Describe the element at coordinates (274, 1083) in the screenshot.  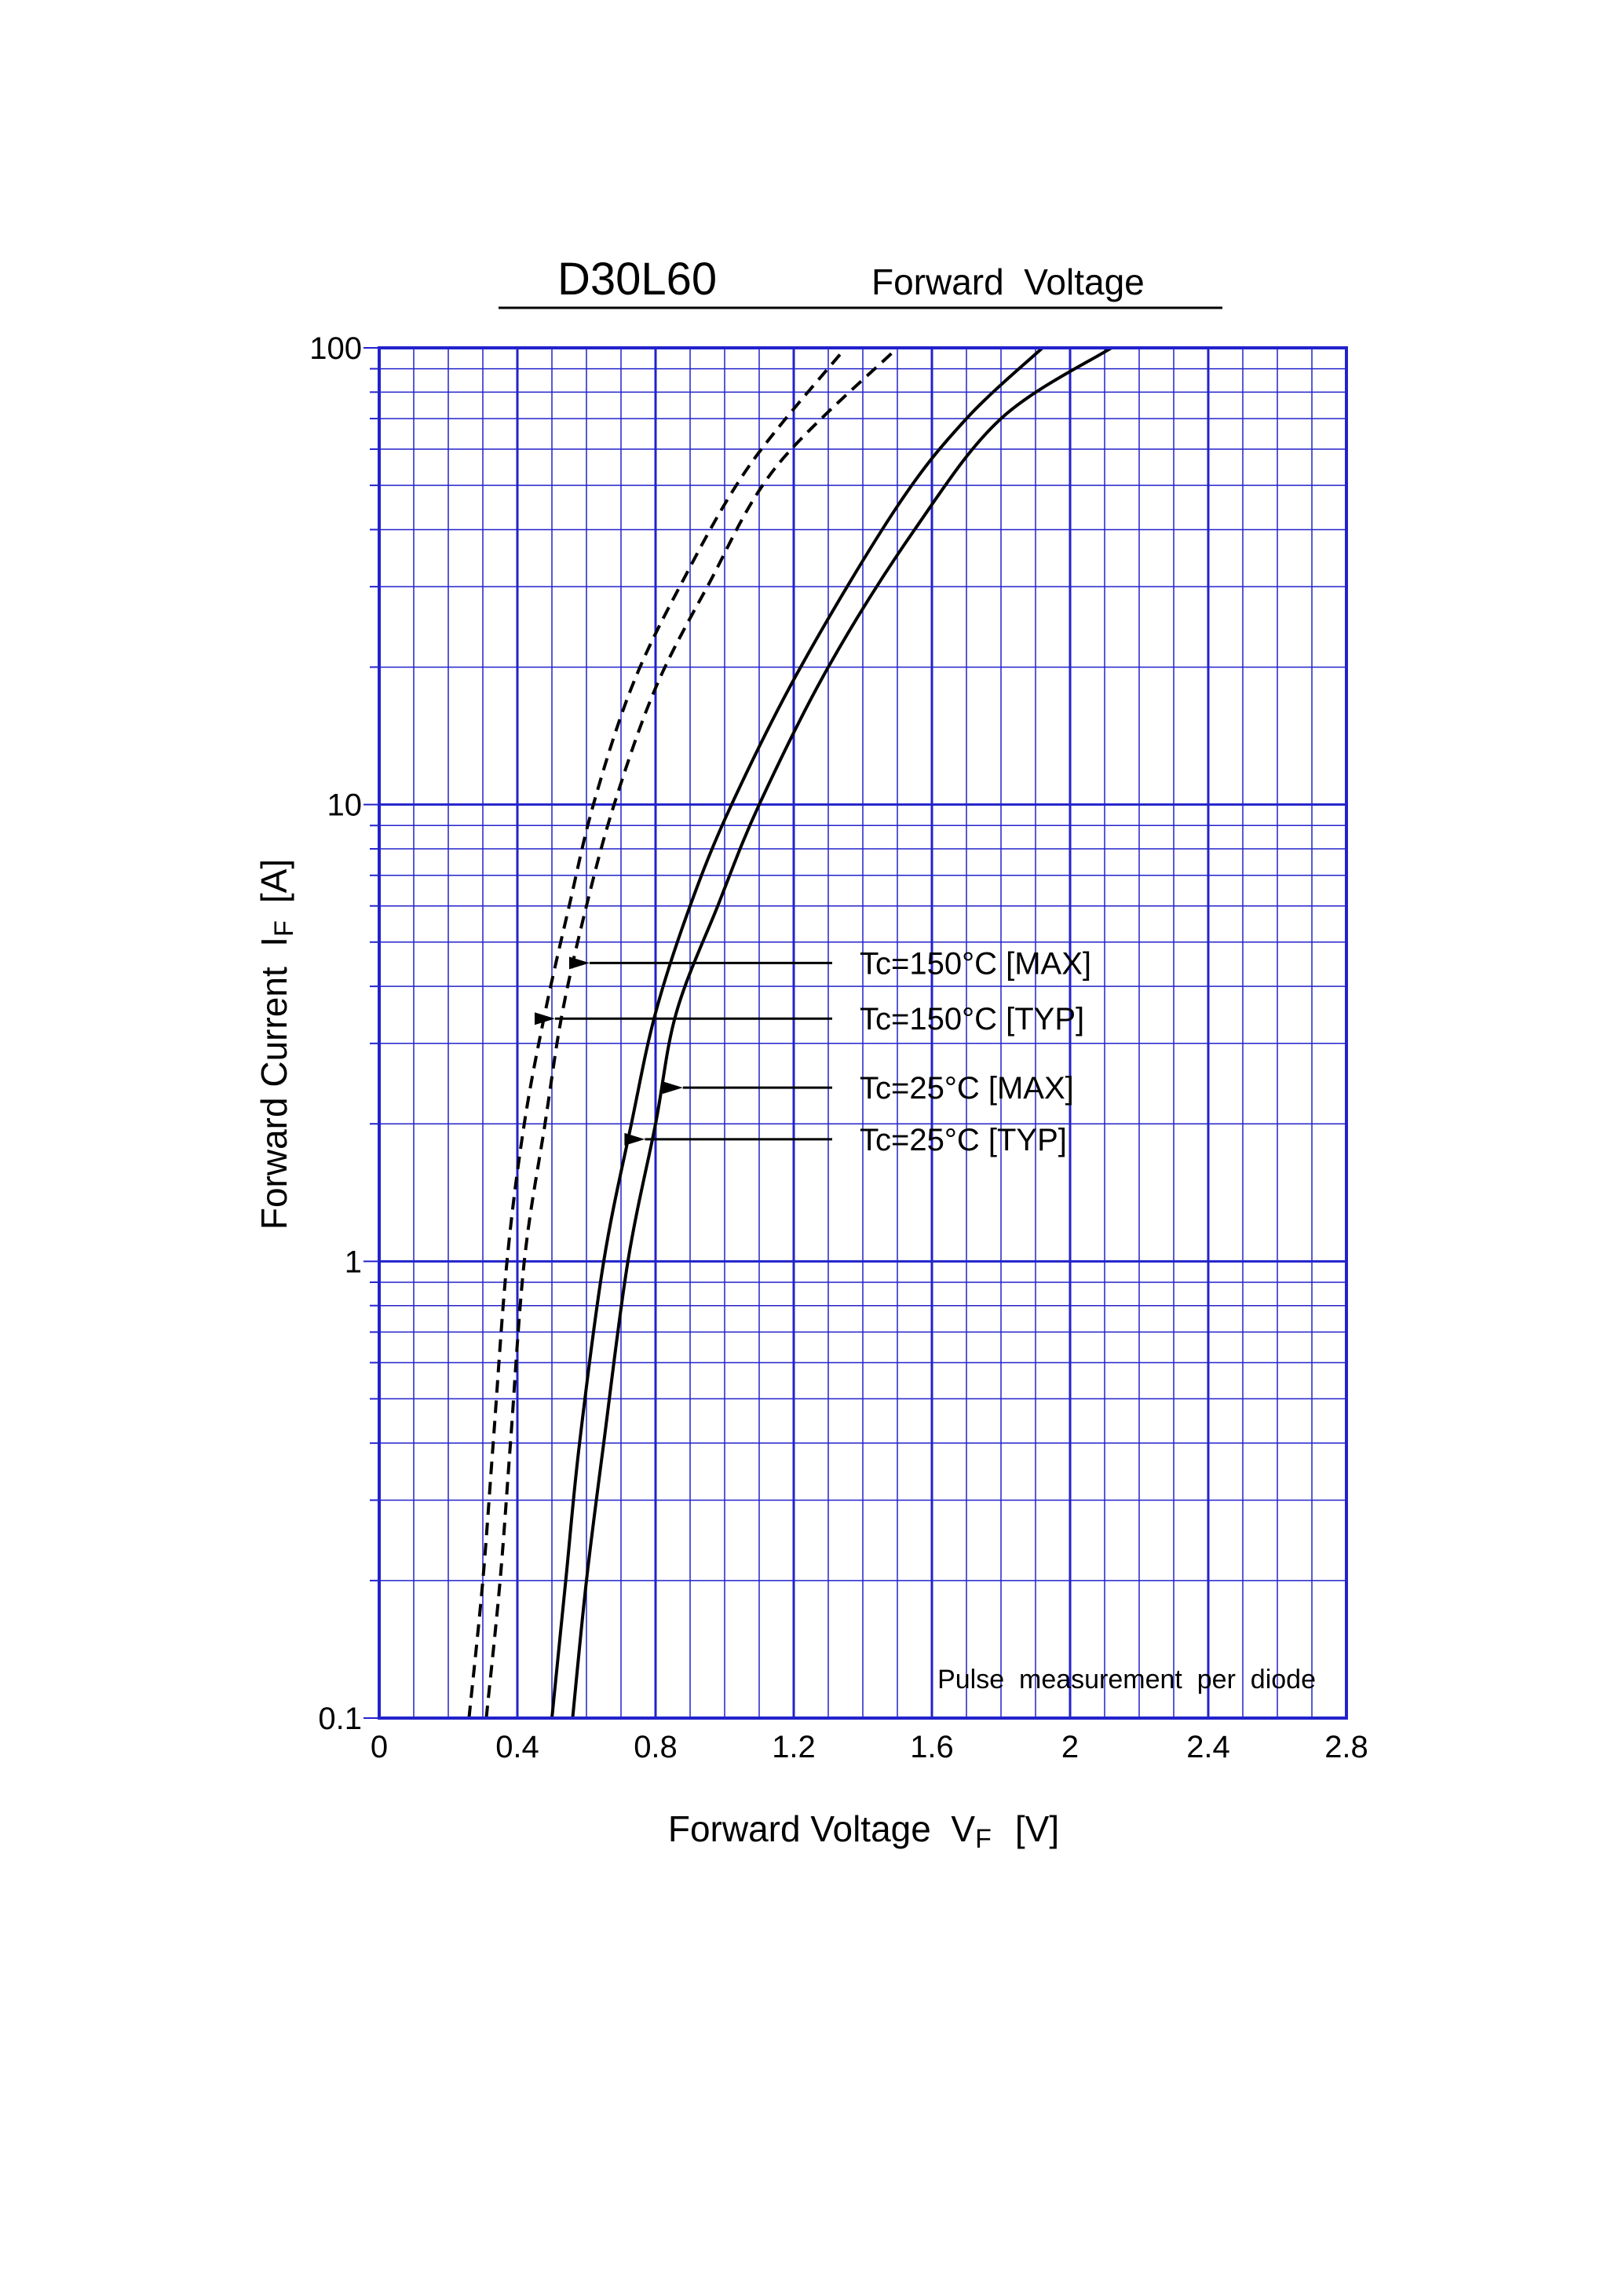
I see `y-axis-label-main: Forward Current I` at that location.